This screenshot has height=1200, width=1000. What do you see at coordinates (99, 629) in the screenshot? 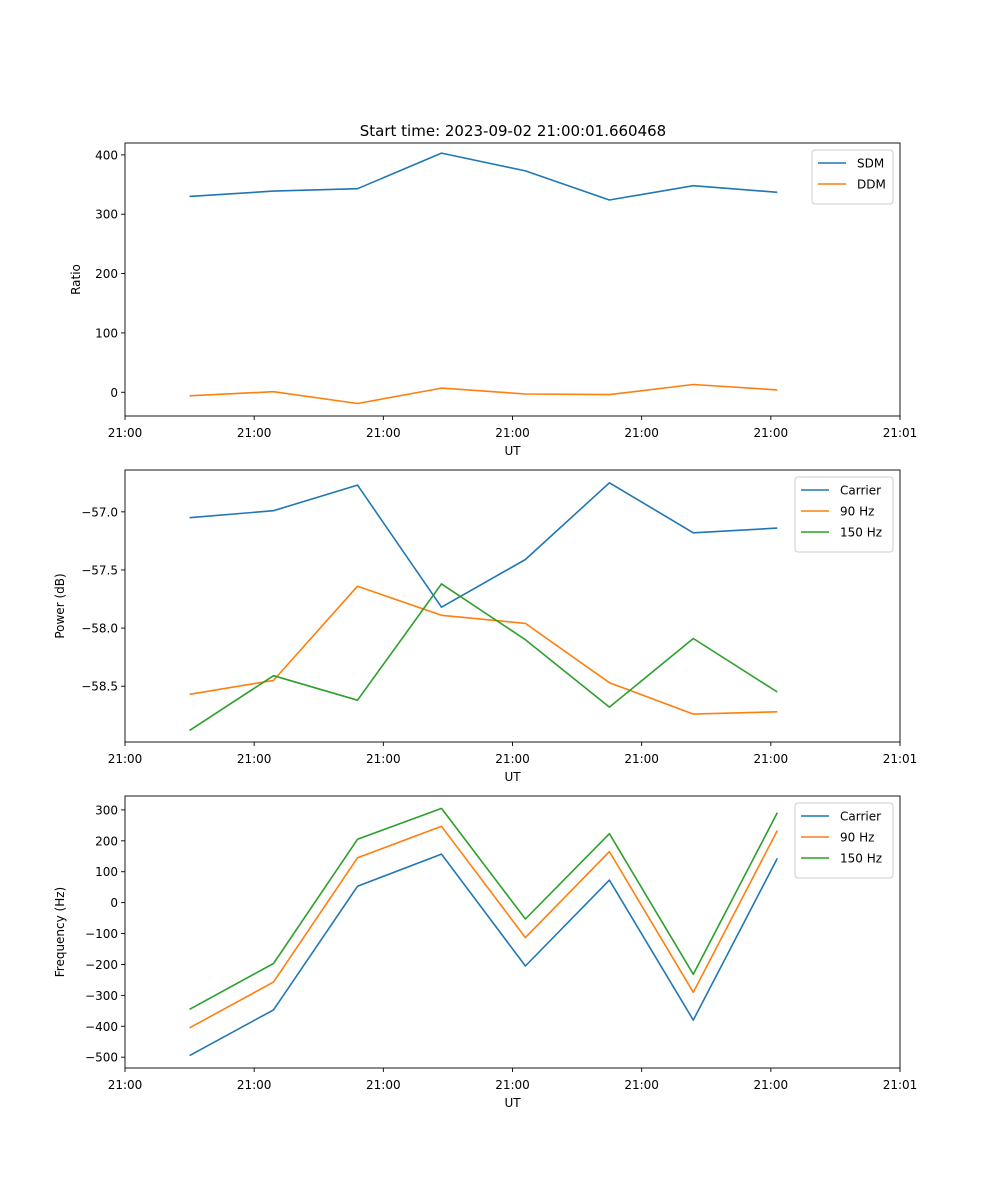
I see `y-tick-label: −58.0` at bounding box center [99, 629].